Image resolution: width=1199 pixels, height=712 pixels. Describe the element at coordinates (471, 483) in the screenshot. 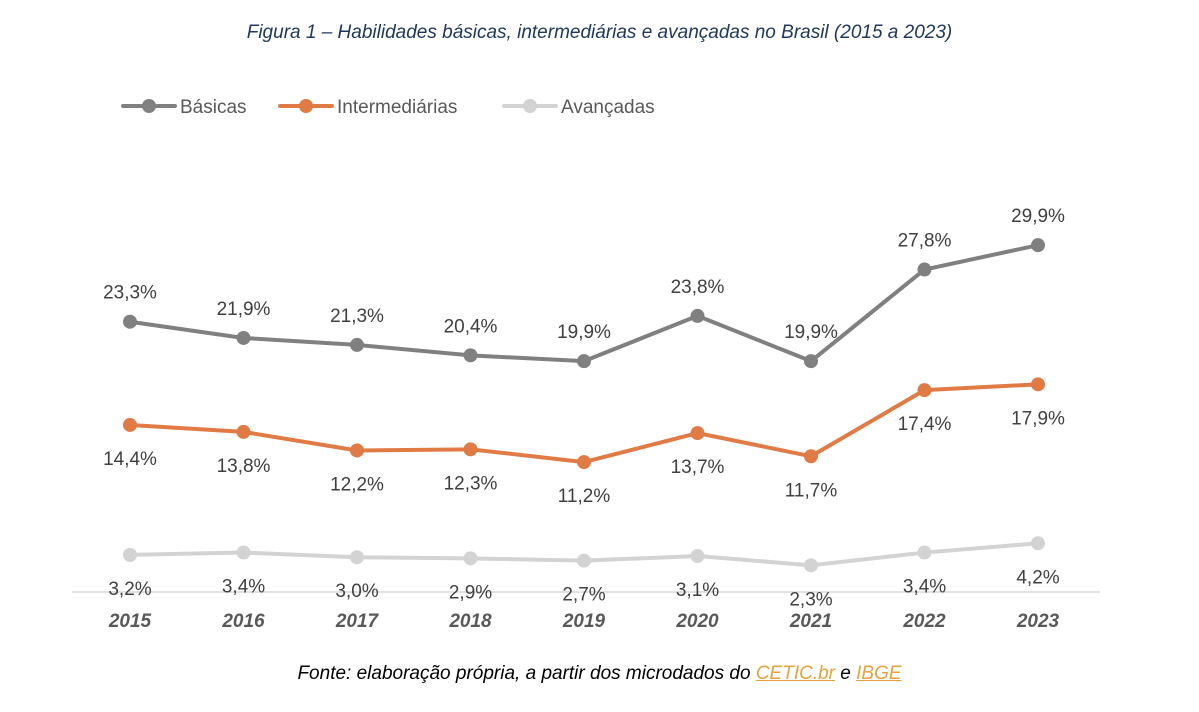

I see `data-label-intermediarias-2018: 12,3%` at that location.